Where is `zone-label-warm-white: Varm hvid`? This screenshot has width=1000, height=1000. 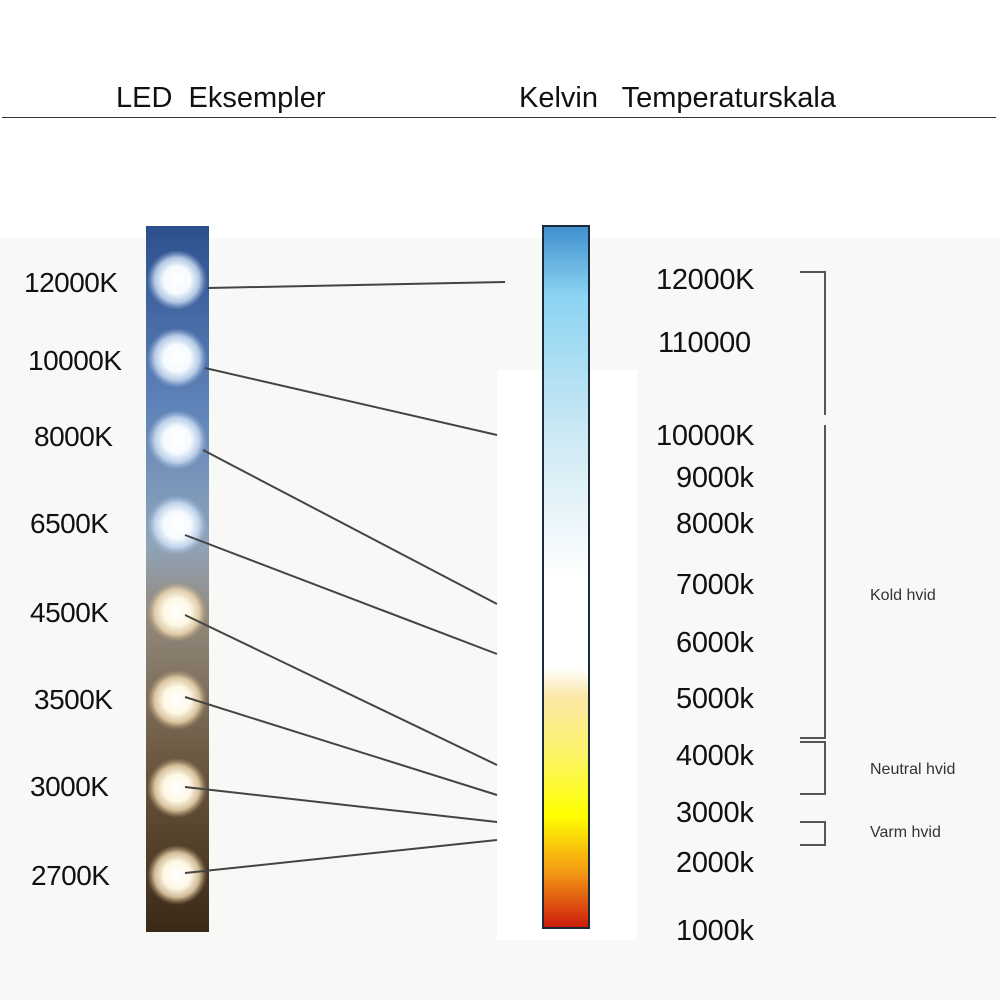
zone-label-warm-white: Varm hvid is located at coordinates (905, 832).